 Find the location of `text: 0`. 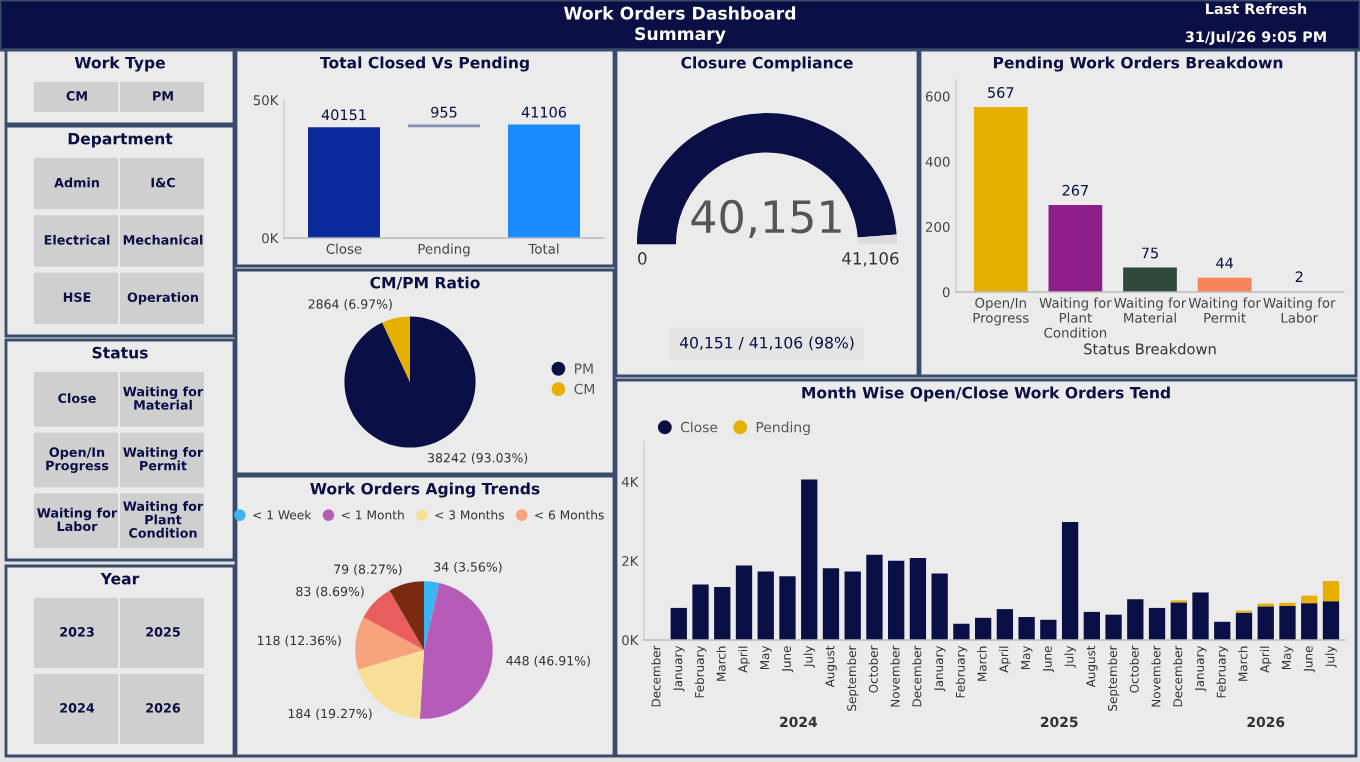

text: 0 is located at coordinates (642, 258).